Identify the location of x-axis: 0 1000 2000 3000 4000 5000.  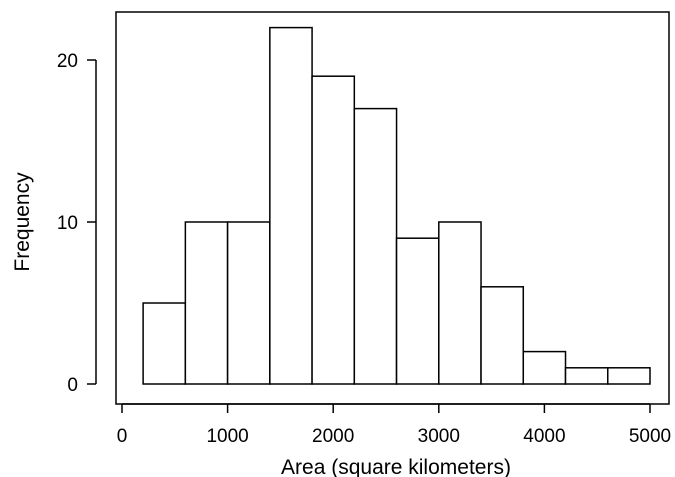
(394, 425).